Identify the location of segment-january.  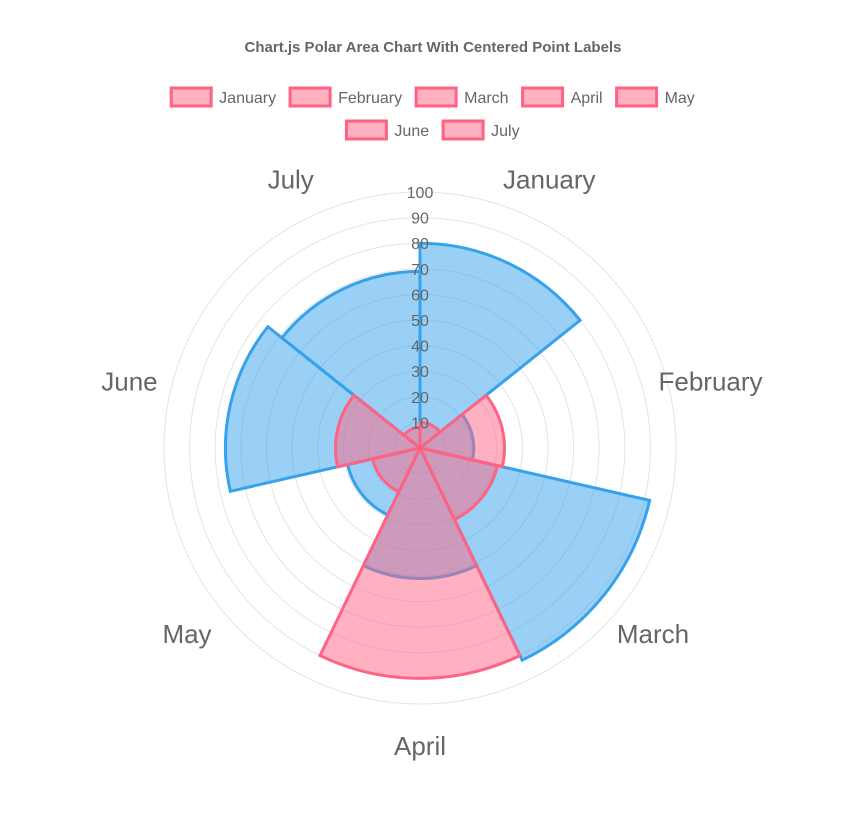
(500, 346).